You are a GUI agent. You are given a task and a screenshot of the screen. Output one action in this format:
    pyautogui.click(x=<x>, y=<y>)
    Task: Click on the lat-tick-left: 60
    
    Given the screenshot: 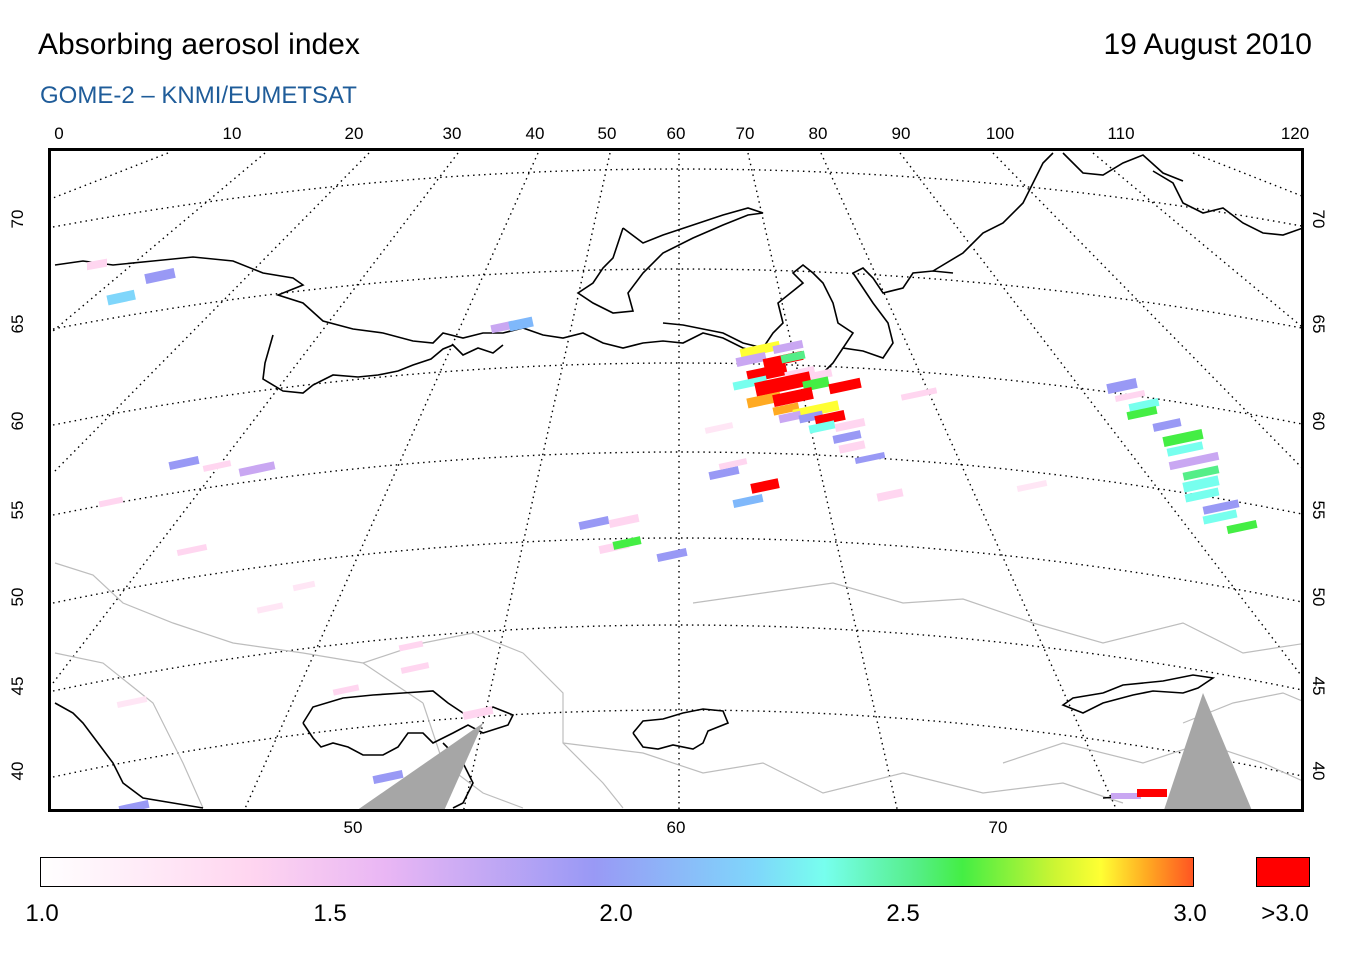 What is the action you would take?
    pyautogui.click(x=17, y=421)
    